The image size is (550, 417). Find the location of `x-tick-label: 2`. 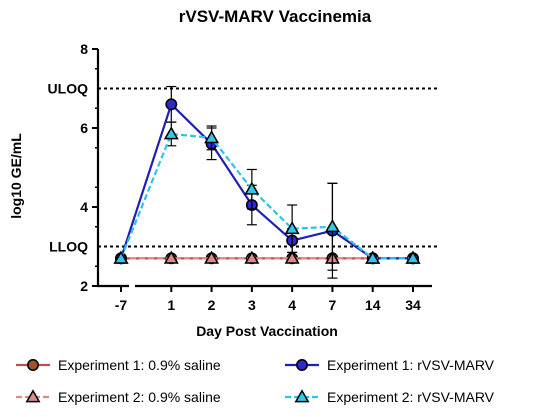

x-tick-label: 2 is located at coordinates (212, 305).